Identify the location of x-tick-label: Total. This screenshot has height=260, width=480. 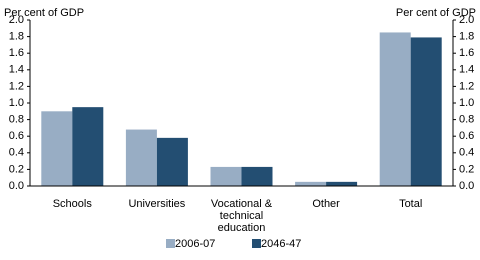
(411, 204).